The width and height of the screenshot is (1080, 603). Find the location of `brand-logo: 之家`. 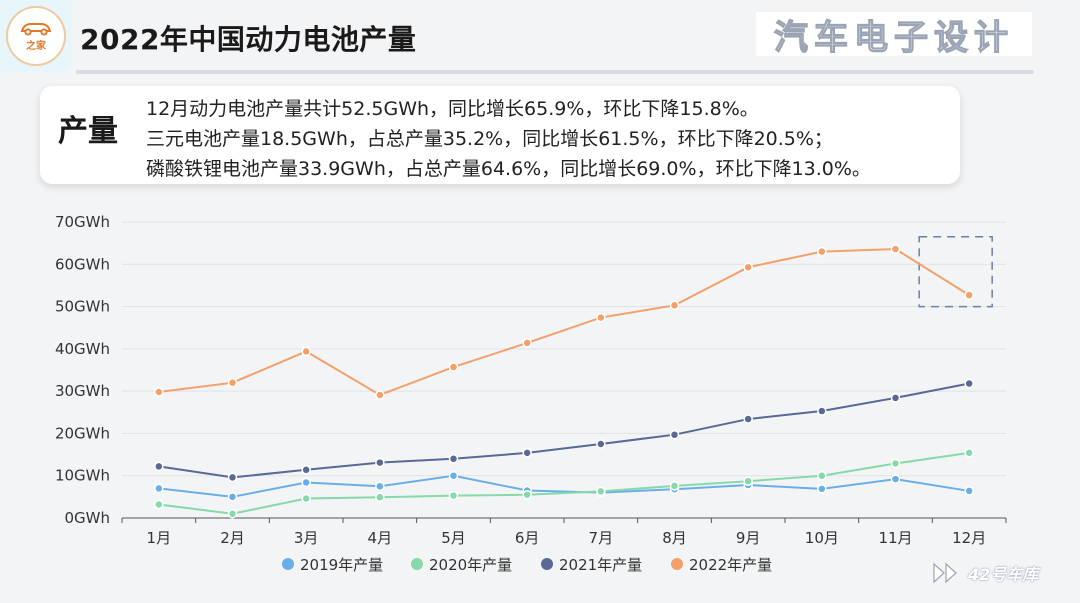

brand-logo: 之家 is located at coordinates (36, 36).